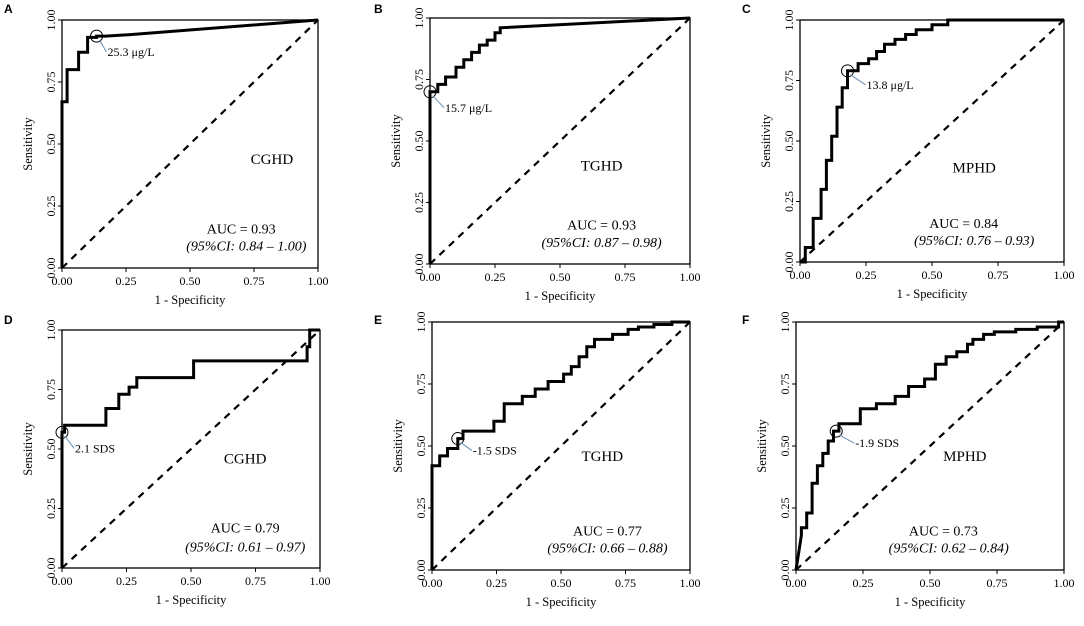 The height and width of the screenshot is (626, 1084). I want to click on cutoff-label: 13.8 μg/L, so click(890, 85).